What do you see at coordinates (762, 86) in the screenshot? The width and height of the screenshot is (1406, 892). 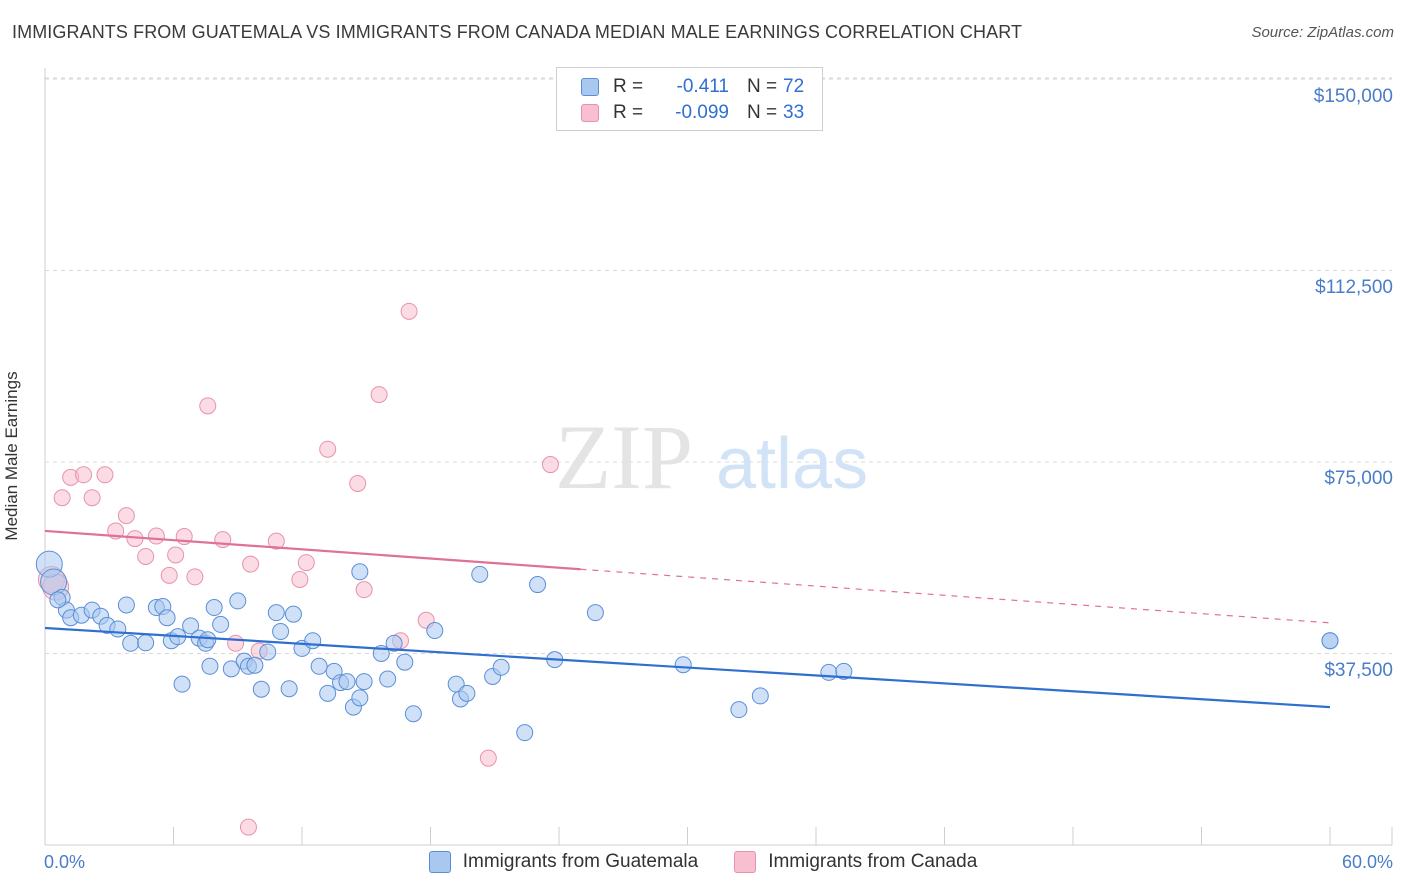 I see `n-label: N =` at bounding box center [762, 86].